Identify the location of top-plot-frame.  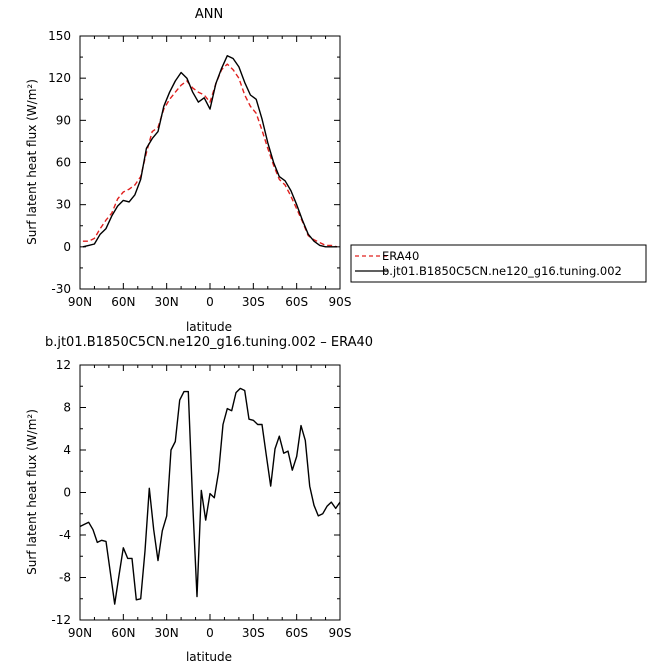
(210, 162).